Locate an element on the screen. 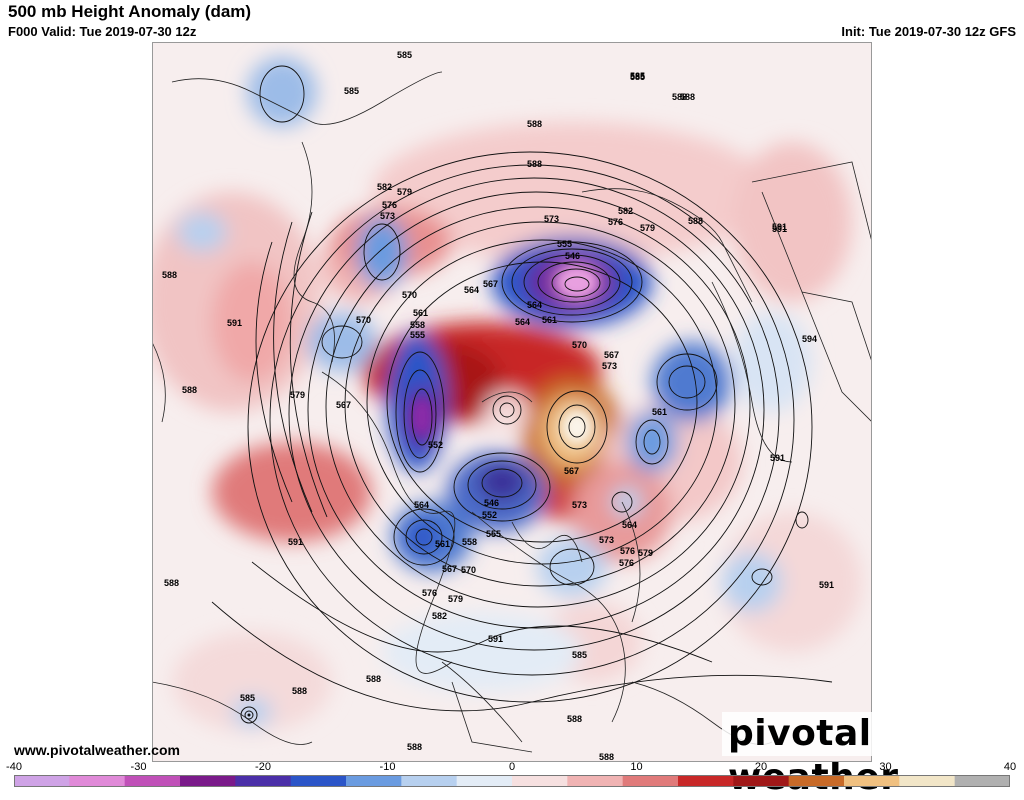 This screenshot has height=800, width=1024. colorbar-tick-label: 40 is located at coordinates (1010, 767).